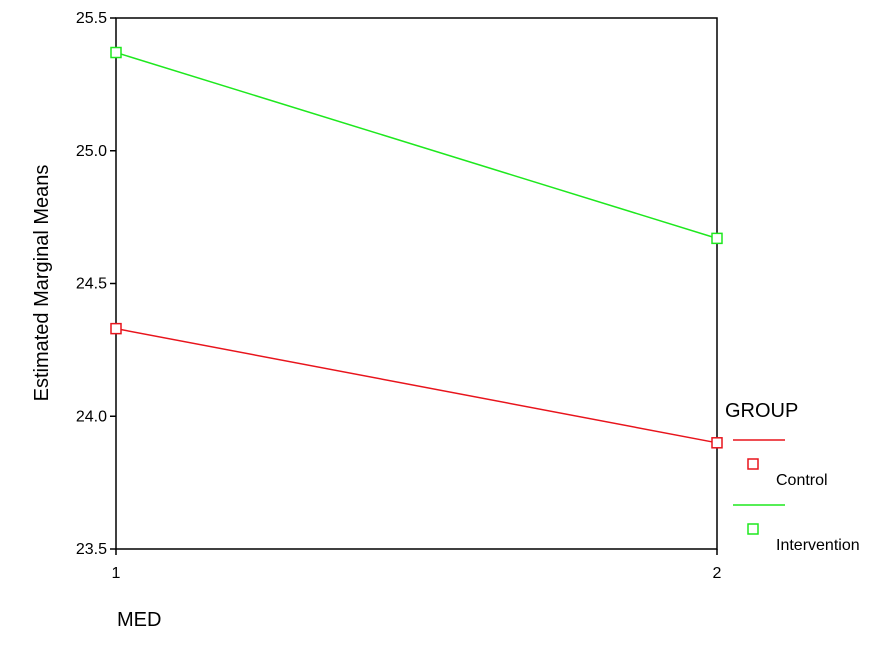  I want to click on y-tick-label: 24.0, so click(91, 416).